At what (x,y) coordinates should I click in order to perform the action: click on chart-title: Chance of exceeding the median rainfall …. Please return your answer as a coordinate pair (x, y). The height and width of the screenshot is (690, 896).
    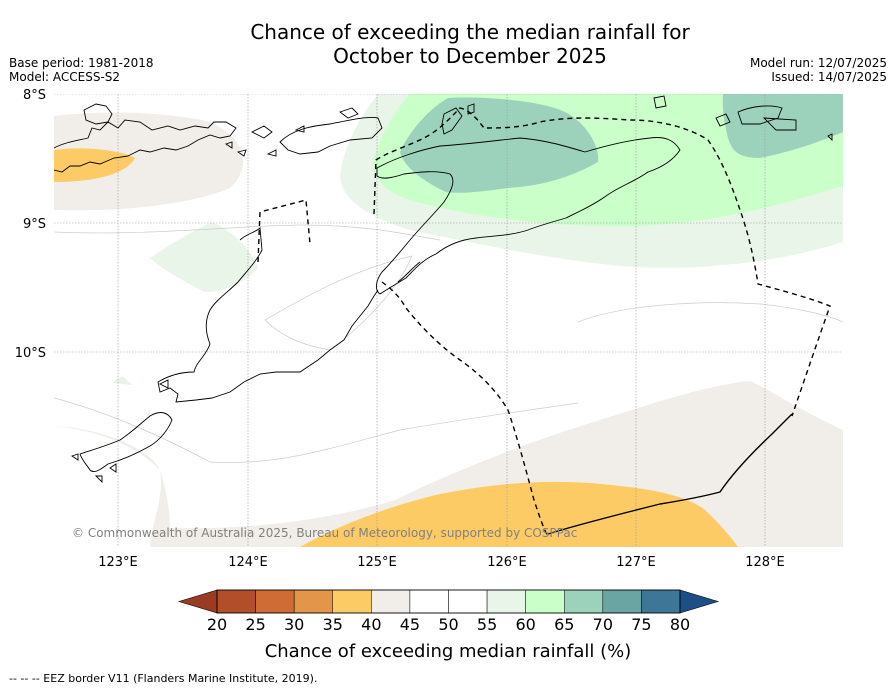
    Looking at the image, I should click on (448, 44).